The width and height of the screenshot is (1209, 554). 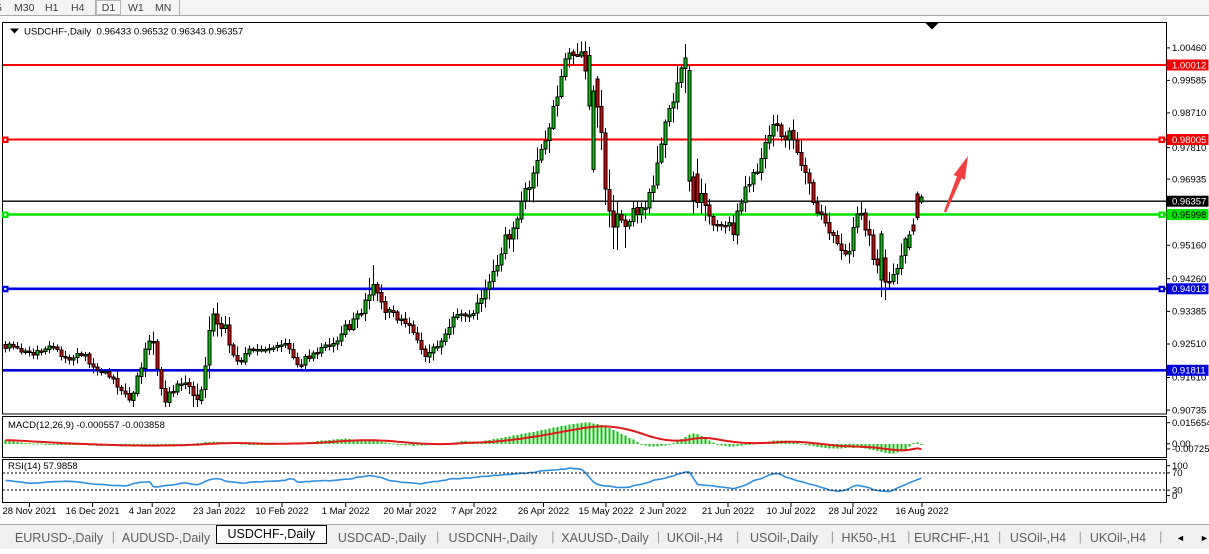 I want to click on svg-text: 23 Jan 2022, so click(x=219, y=511).